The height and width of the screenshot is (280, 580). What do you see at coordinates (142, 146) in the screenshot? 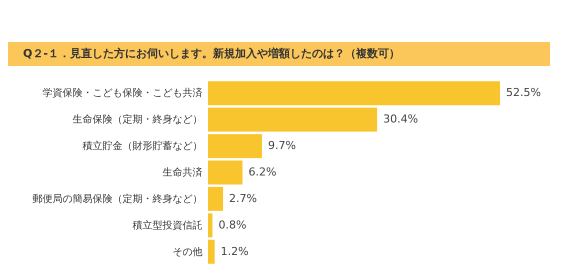
I see `y-tick-label: 積立貯金（財形貯蓄など）` at bounding box center [142, 146].